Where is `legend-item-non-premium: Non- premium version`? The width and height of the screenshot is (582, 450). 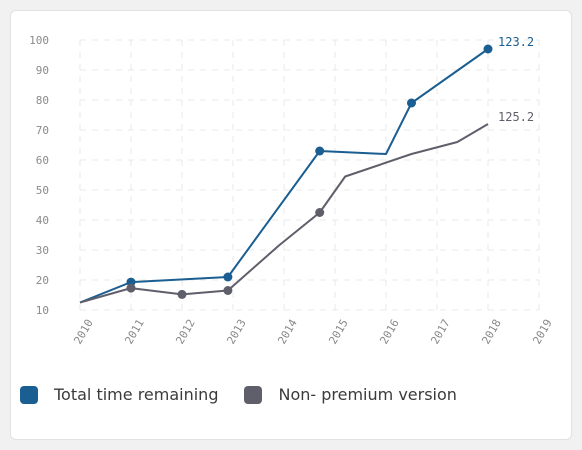
legend-item-non-premium: Non- premium version is located at coordinates (350, 394).